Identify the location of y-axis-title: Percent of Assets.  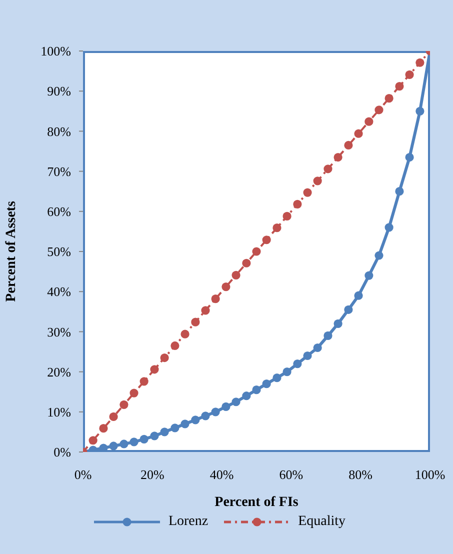
(11, 251).